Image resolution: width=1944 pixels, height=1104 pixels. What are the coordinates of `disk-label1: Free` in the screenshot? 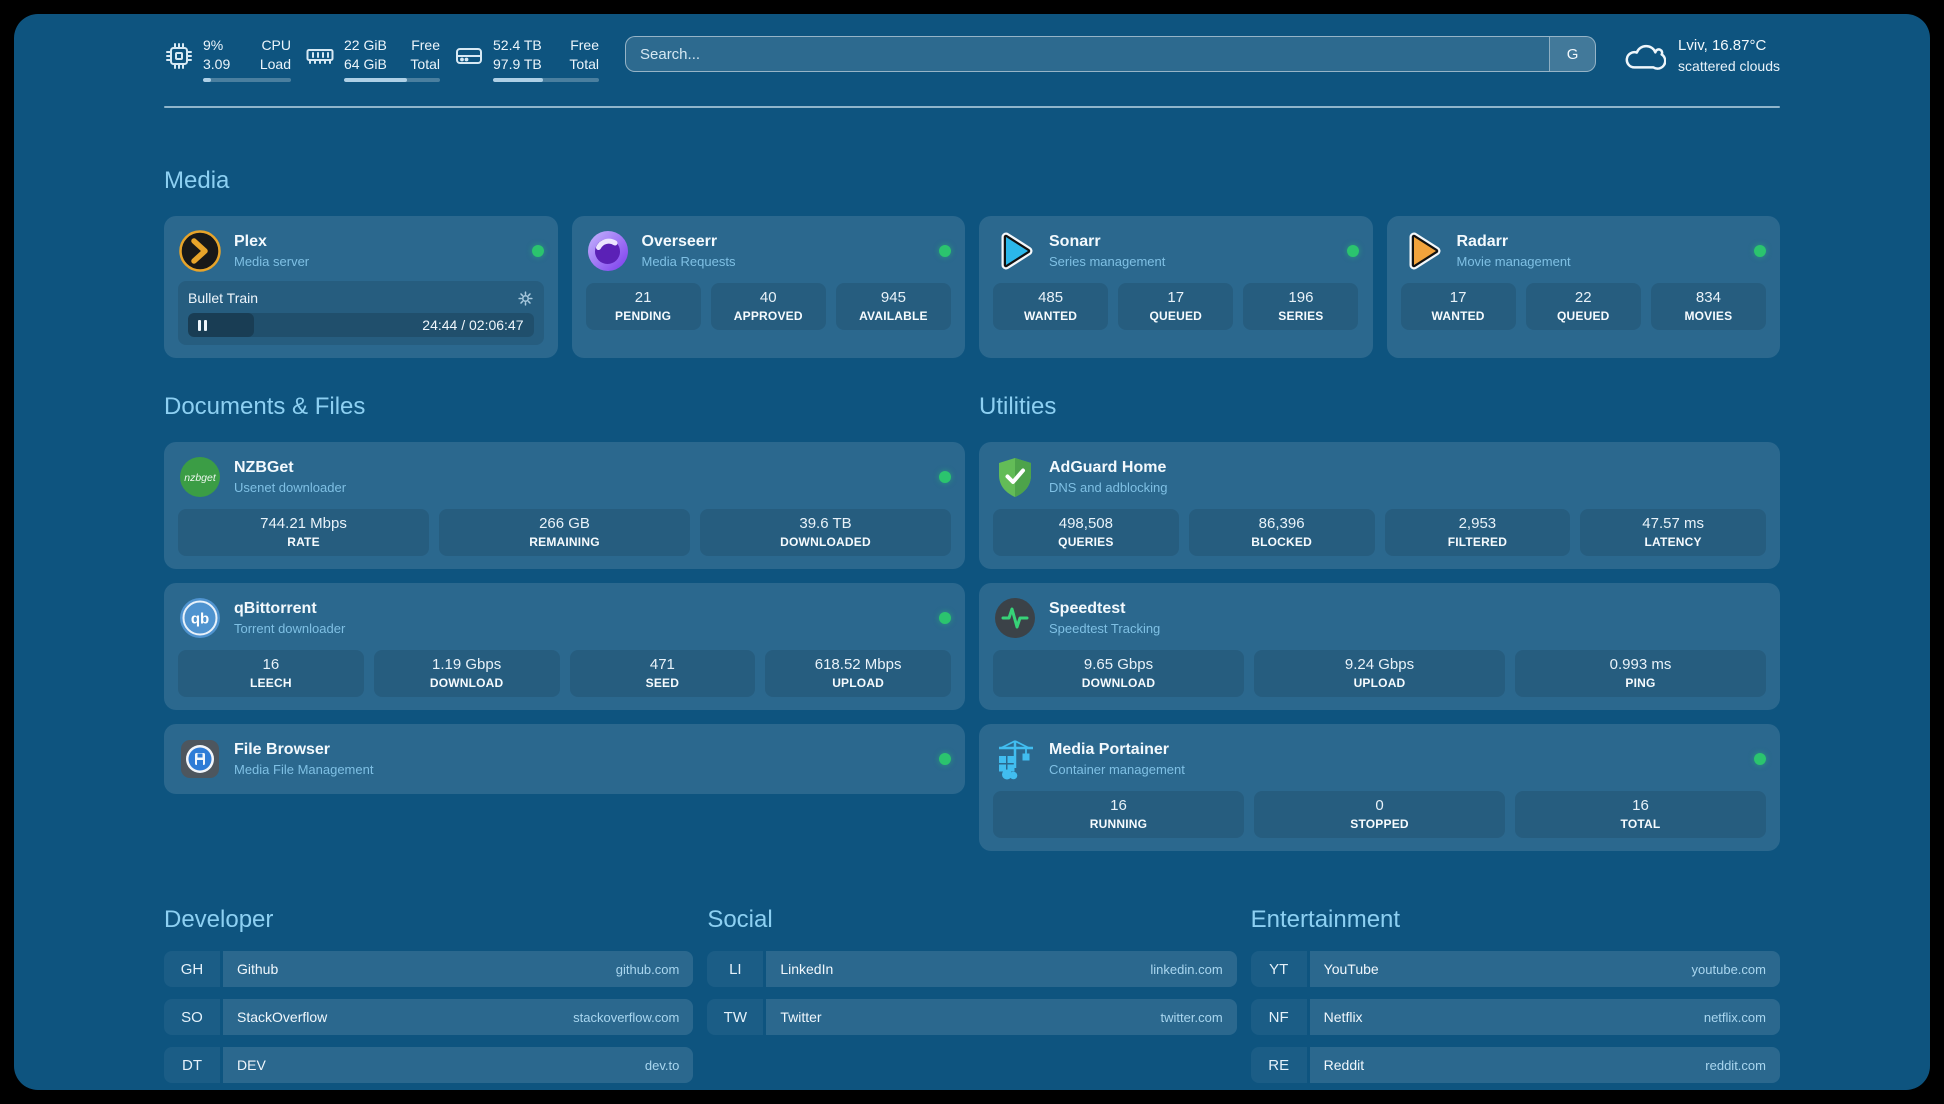 It's located at (584, 45).